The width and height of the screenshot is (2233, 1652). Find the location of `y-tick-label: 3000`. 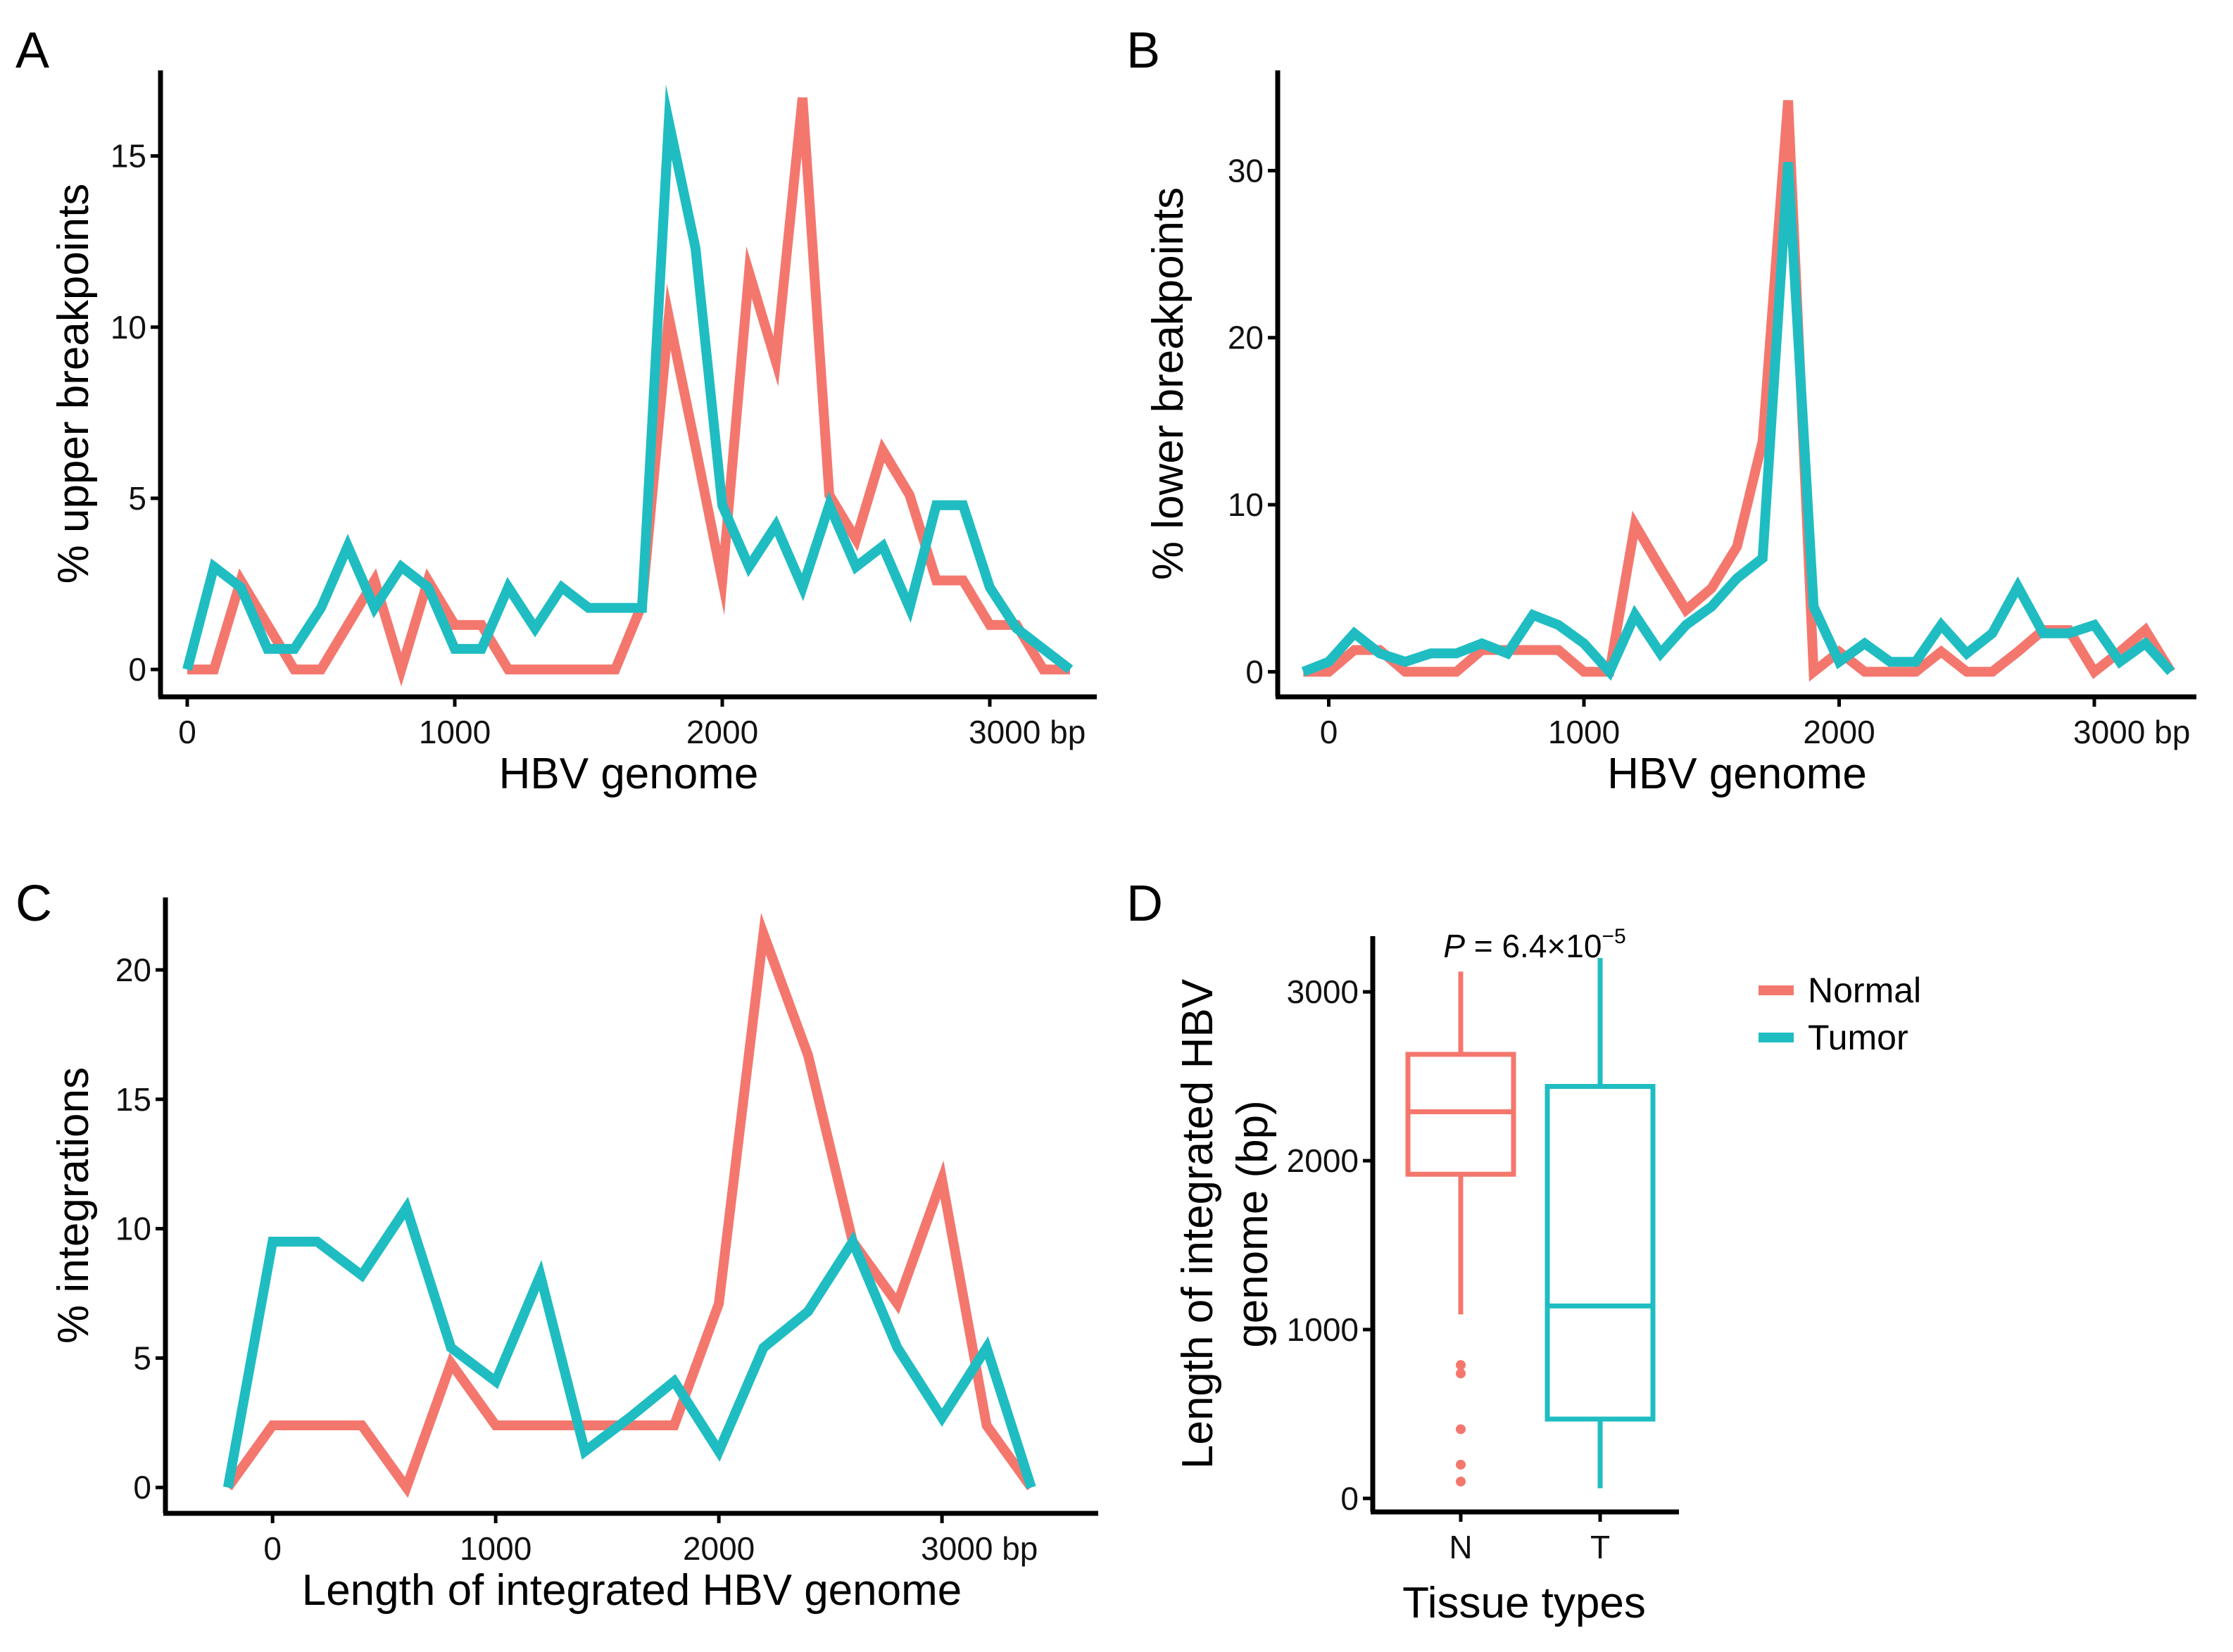

y-tick-label: 3000 is located at coordinates (1323, 991).